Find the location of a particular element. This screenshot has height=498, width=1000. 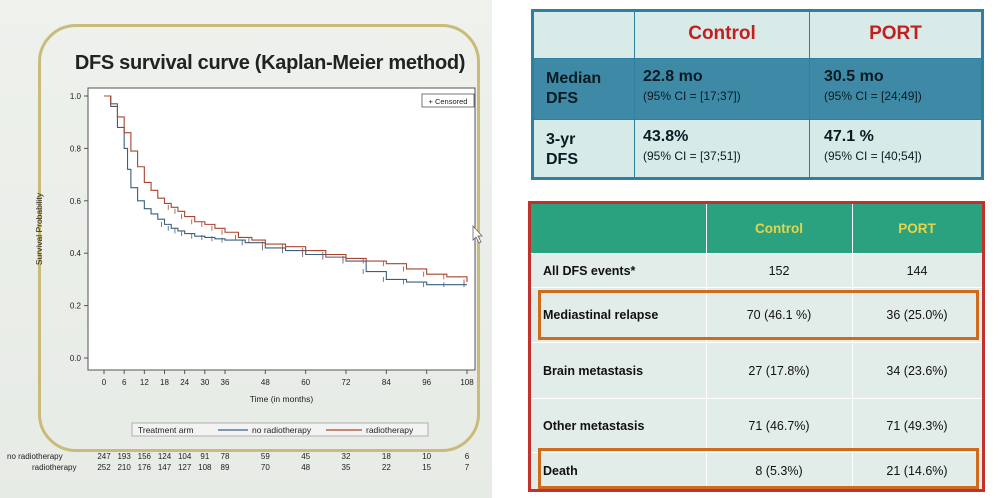

value: 47.1 % is located at coordinates (849, 136).